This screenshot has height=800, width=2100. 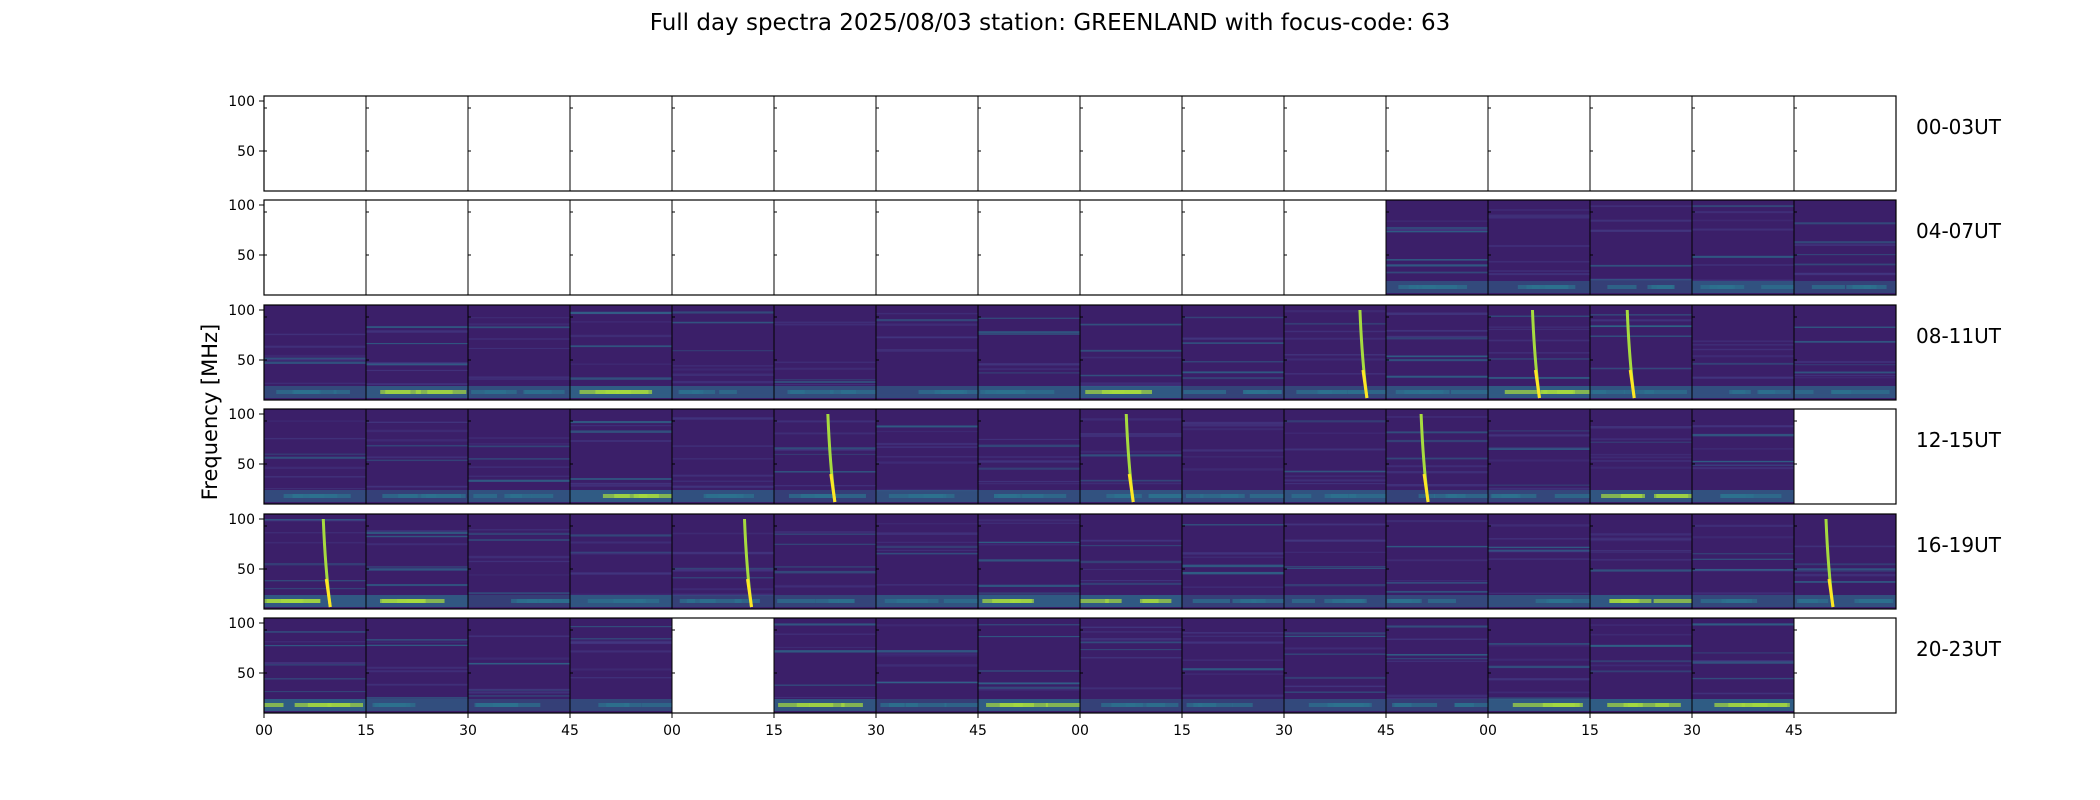 What do you see at coordinates (1115, 665) in the screenshot?
I see `spectra-row: 50 100 20-23UT` at bounding box center [1115, 665].